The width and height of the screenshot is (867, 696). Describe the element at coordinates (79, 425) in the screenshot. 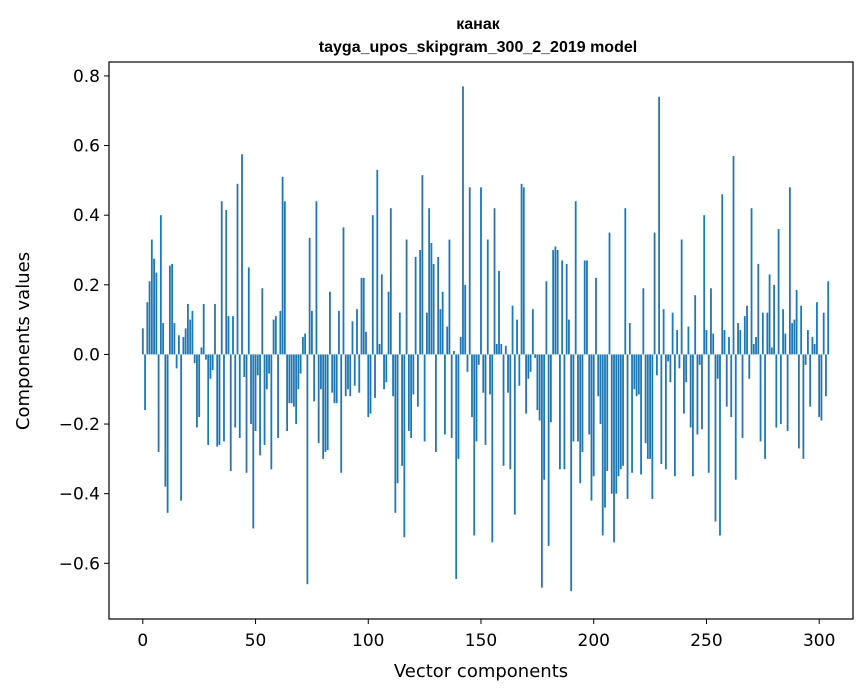

I see `y-tick-label: −0.2` at that location.